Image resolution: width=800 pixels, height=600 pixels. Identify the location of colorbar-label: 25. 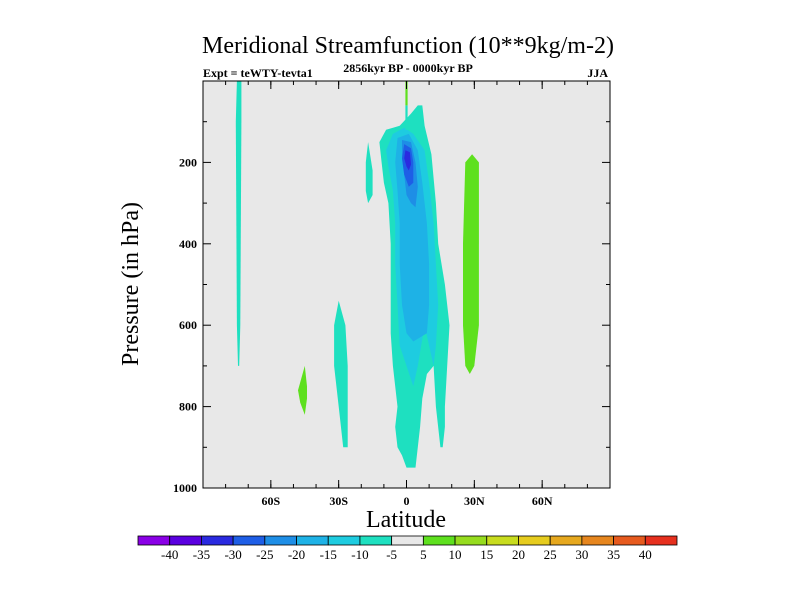
(550, 554).